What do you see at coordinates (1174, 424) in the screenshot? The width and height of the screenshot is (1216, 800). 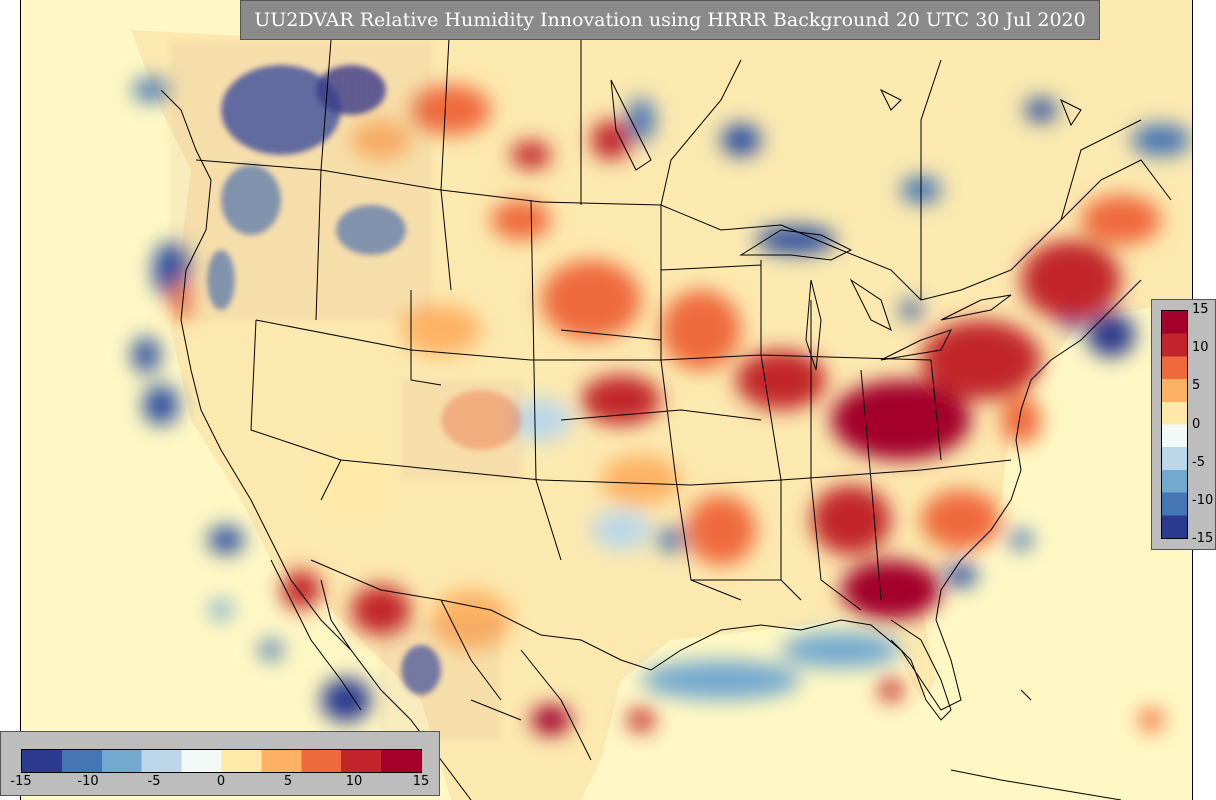 I see `colorbar-vertical-gradient` at bounding box center [1174, 424].